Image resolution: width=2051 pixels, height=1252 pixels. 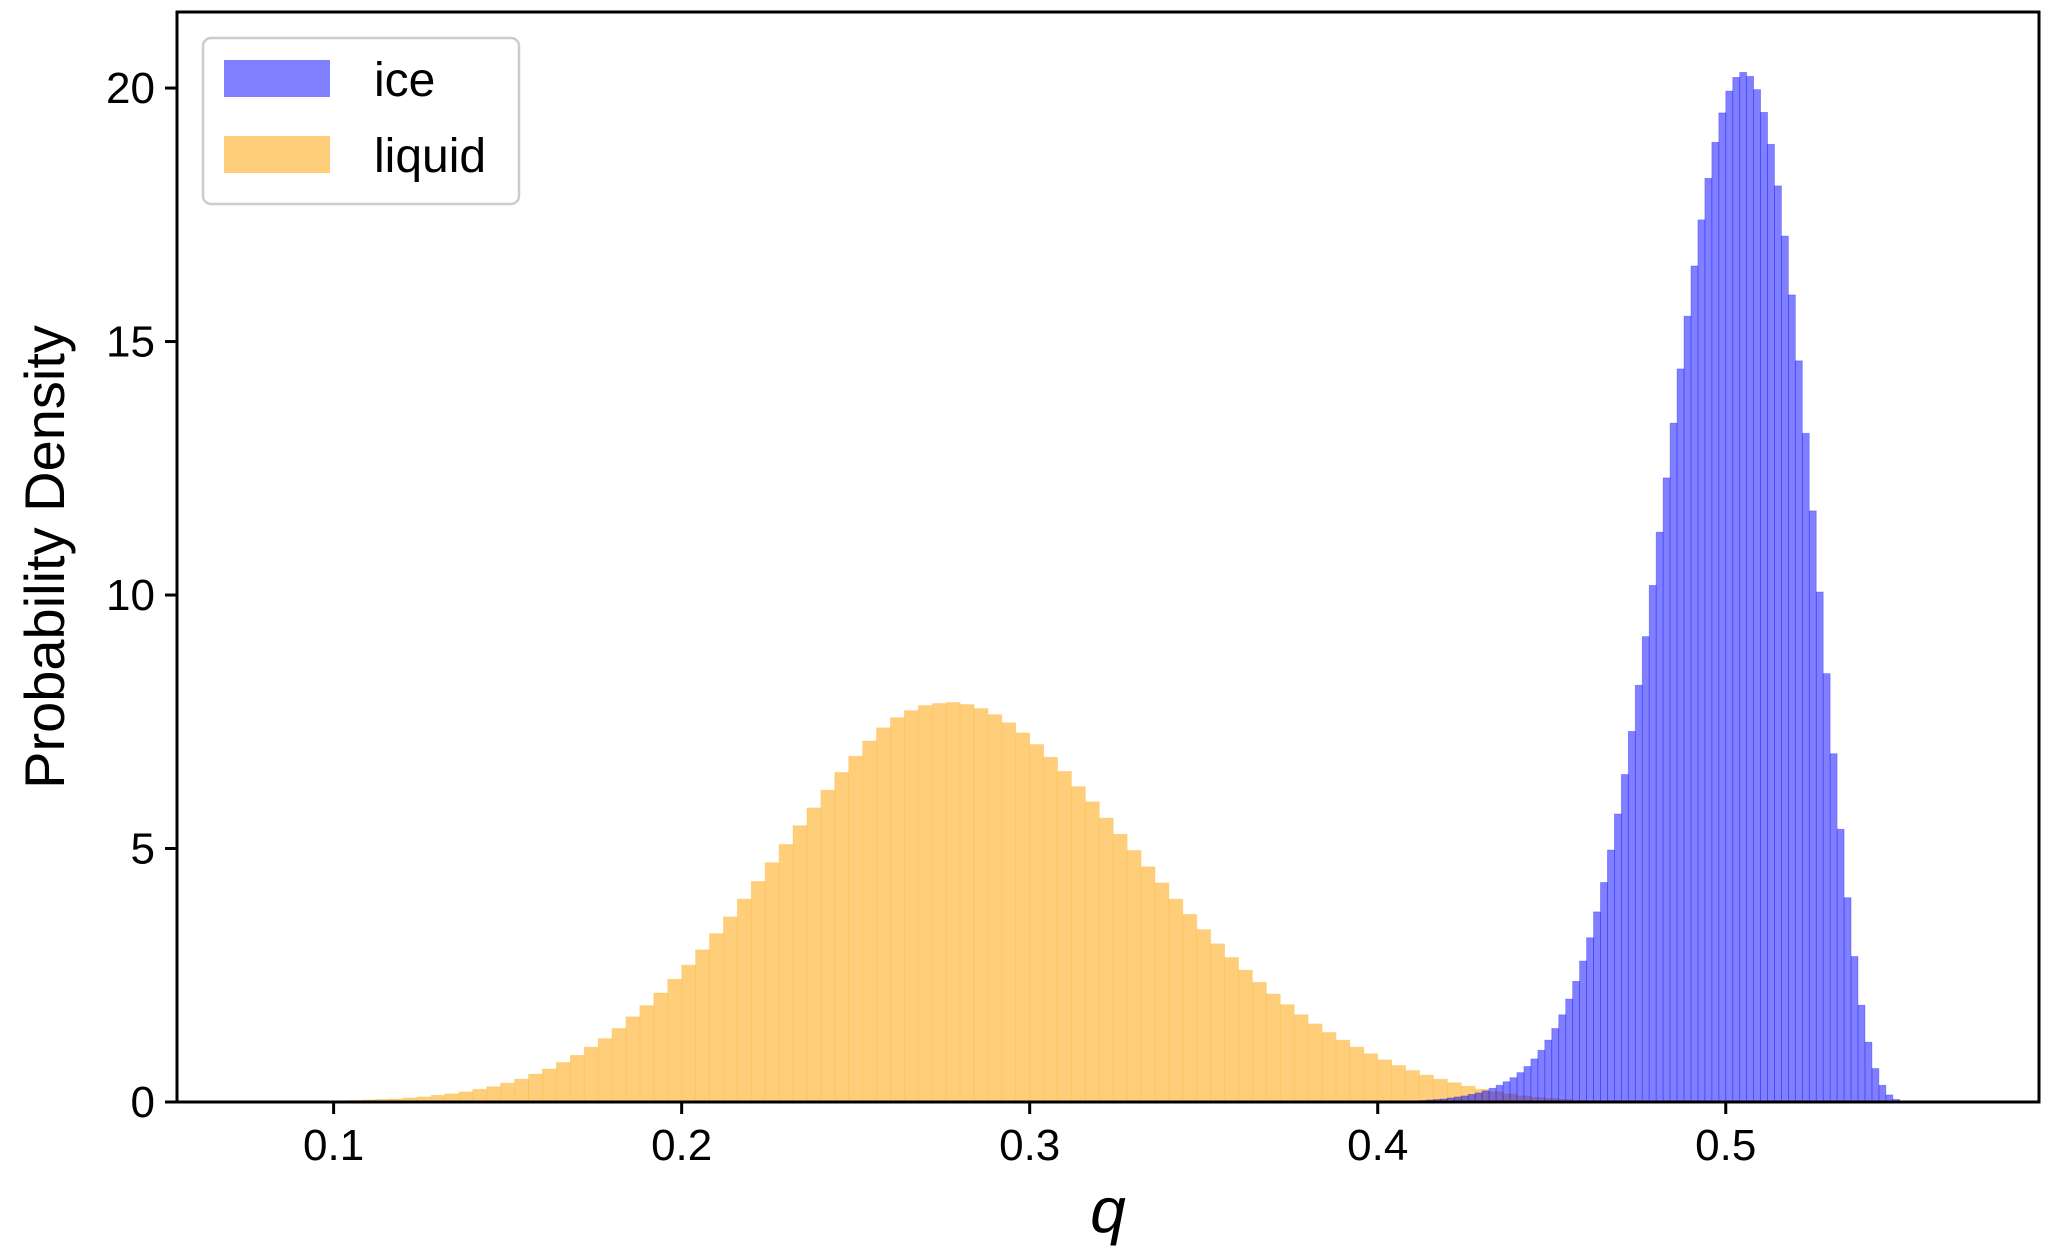 I want to click on y-tick-label: 10, so click(x=130, y=595).